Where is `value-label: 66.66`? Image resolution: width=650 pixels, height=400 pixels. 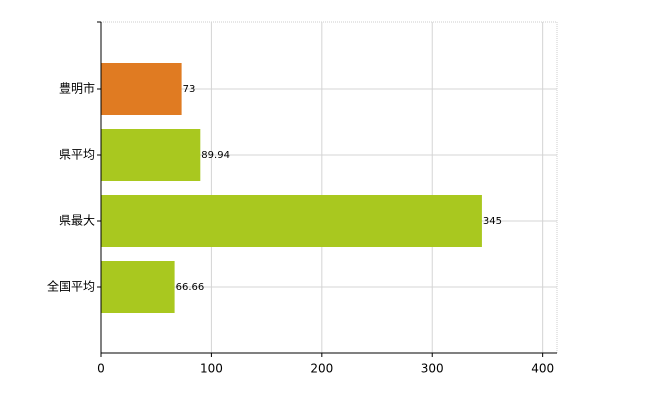 value-label: 66.66 is located at coordinates (190, 287).